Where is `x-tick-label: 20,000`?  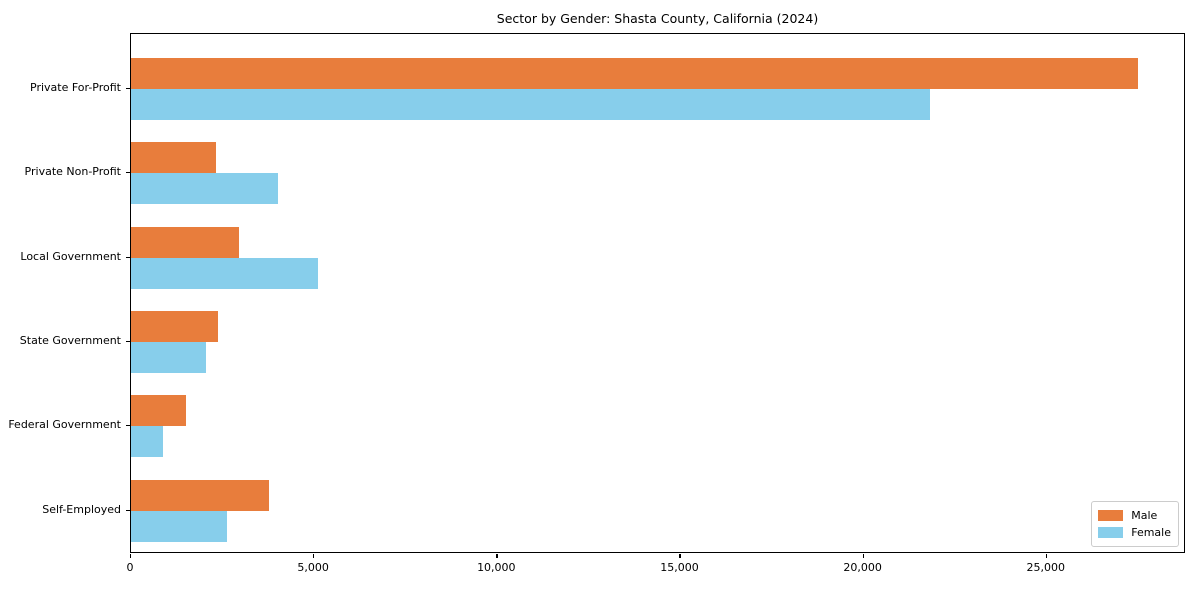 x-tick-label: 20,000 is located at coordinates (862, 567).